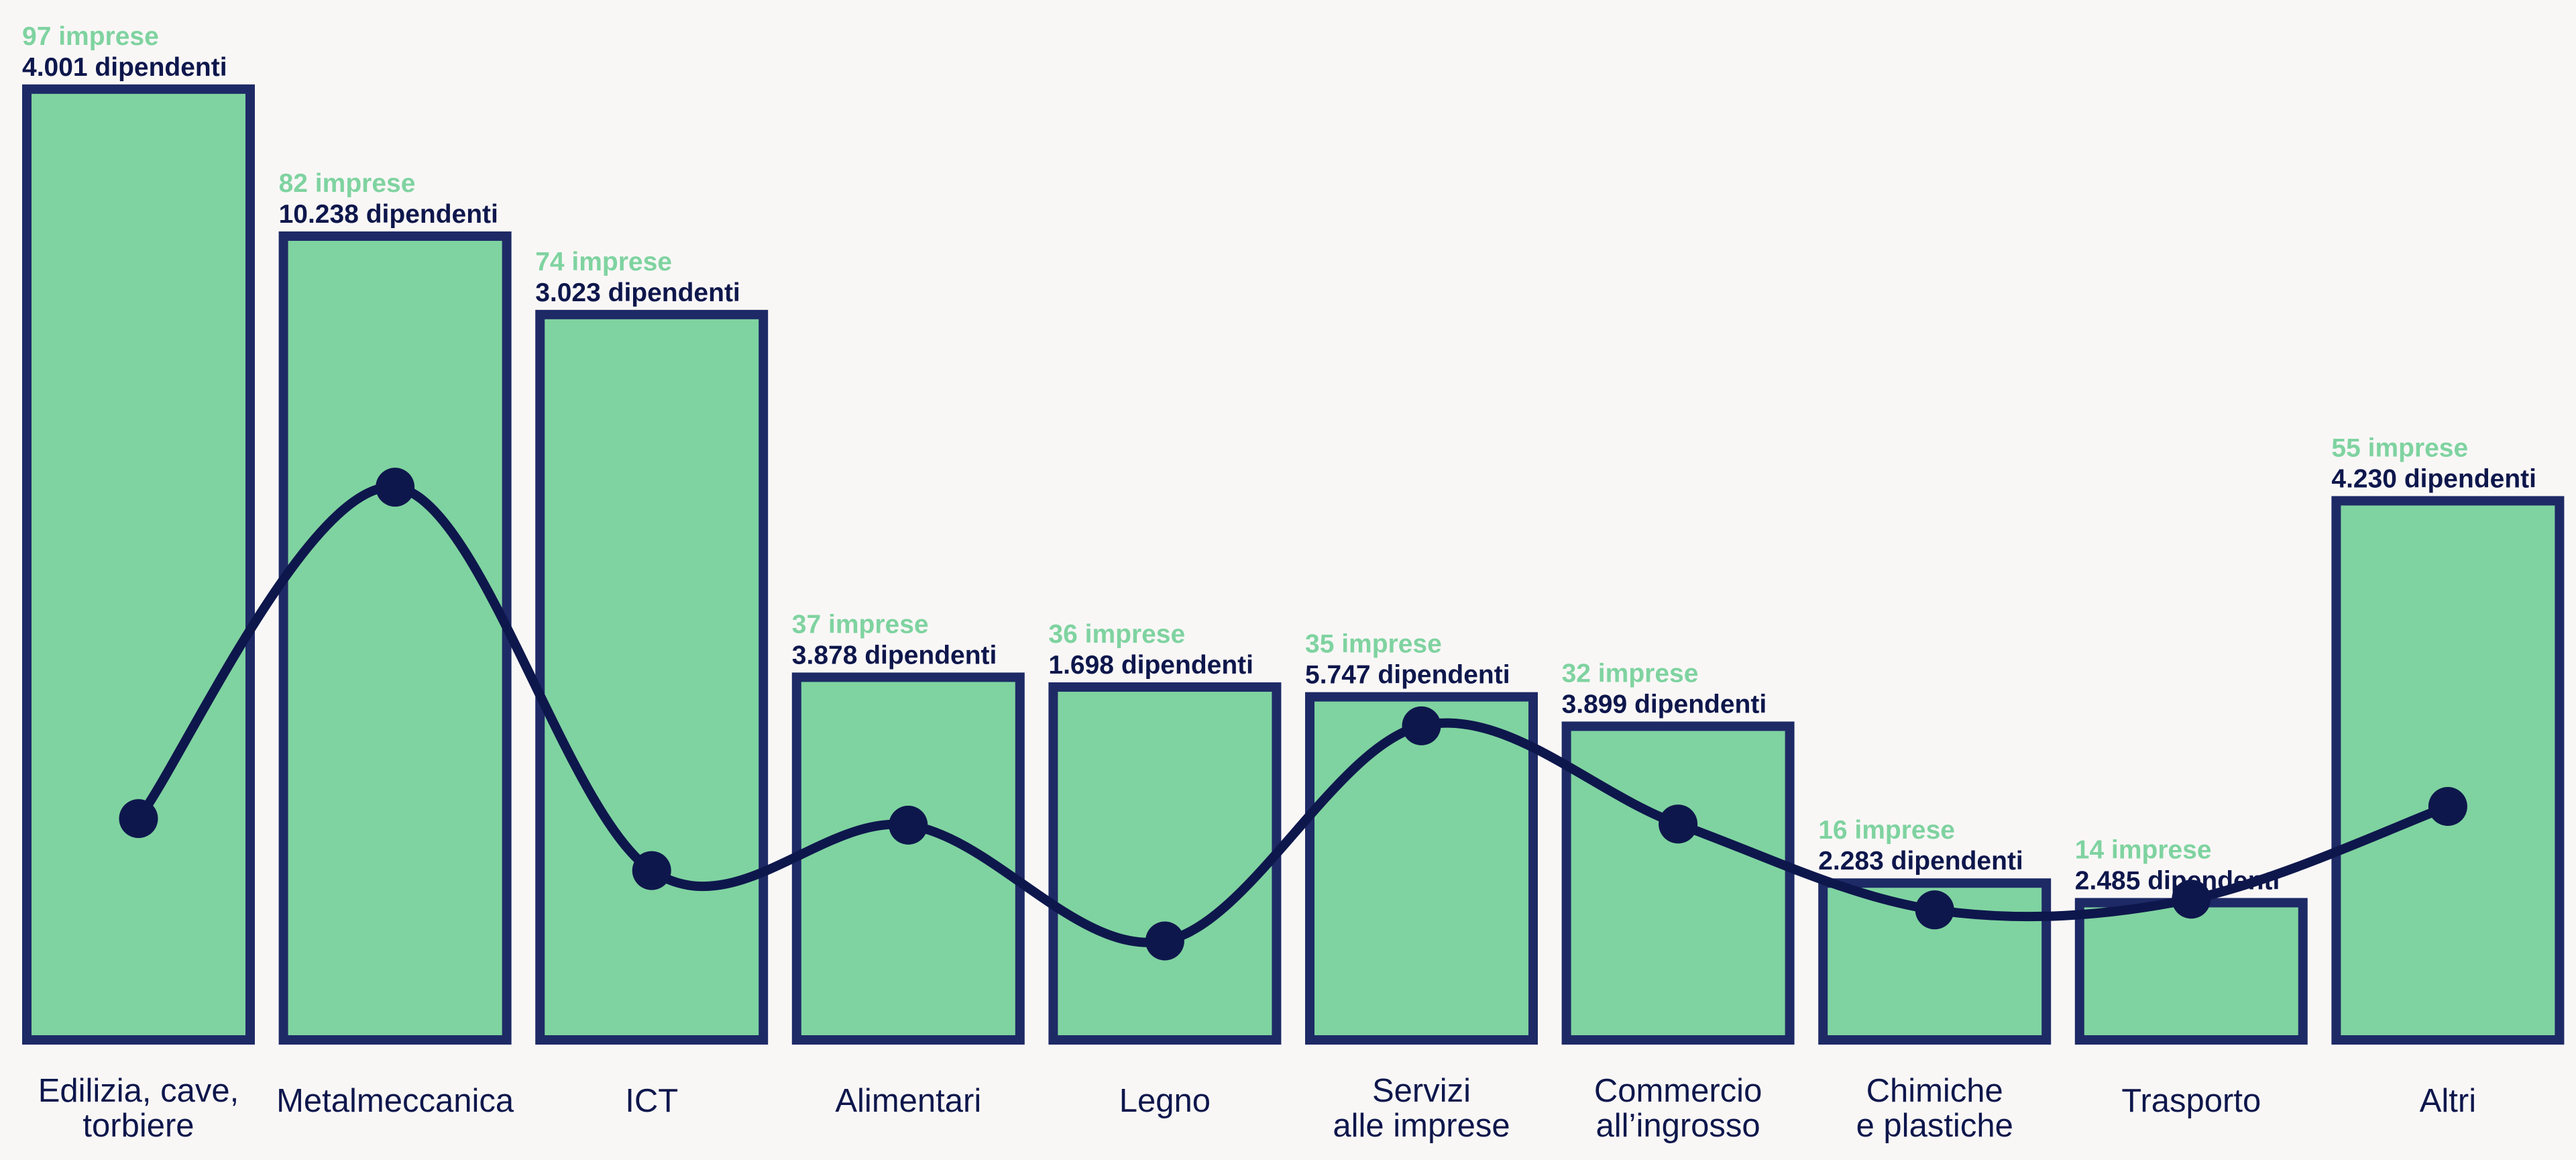  I want to click on bar-label-imprese-4: 36 imprese, so click(1116, 634).